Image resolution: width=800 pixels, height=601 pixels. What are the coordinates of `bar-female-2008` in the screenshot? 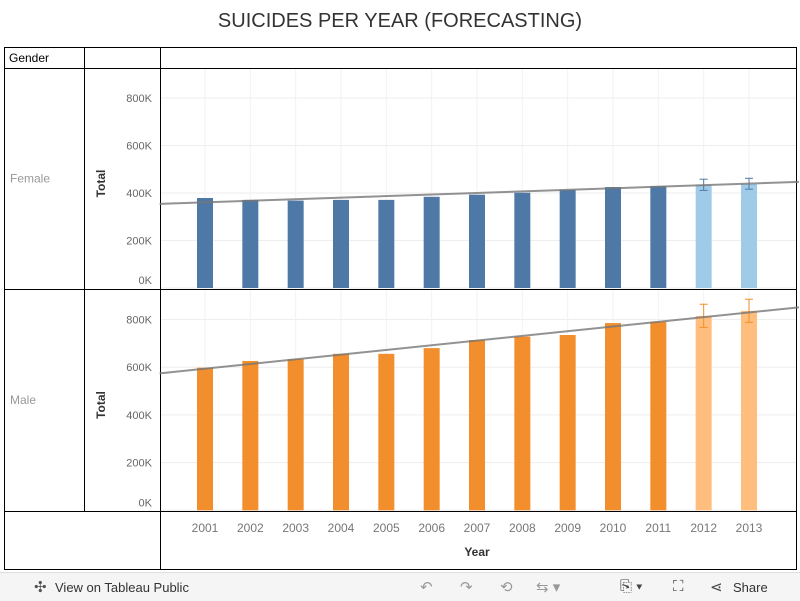 It's located at (522, 240).